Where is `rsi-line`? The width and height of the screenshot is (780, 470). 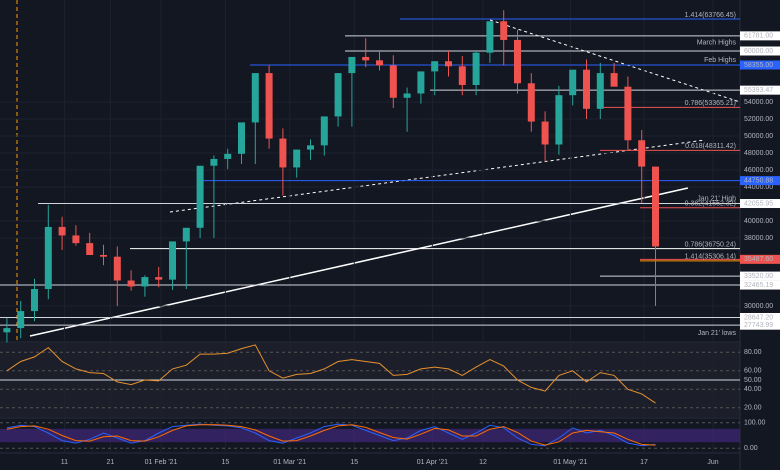 rsi-line is located at coordinates (331, 374).